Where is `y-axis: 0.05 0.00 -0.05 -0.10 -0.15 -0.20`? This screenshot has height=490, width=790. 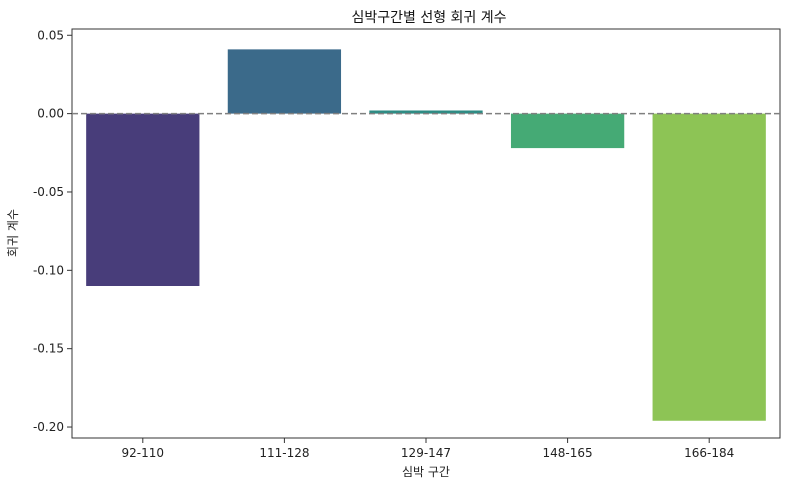 y-axis: 0.05 0.00 -0.05 -0.10 -0.15 -0.20 is located at coordinates (52, 231).